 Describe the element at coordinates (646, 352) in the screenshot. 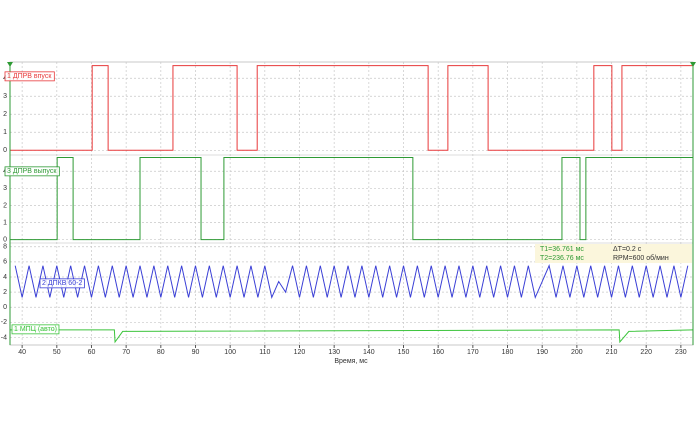

I see `x-tick-label: 220` at that location.